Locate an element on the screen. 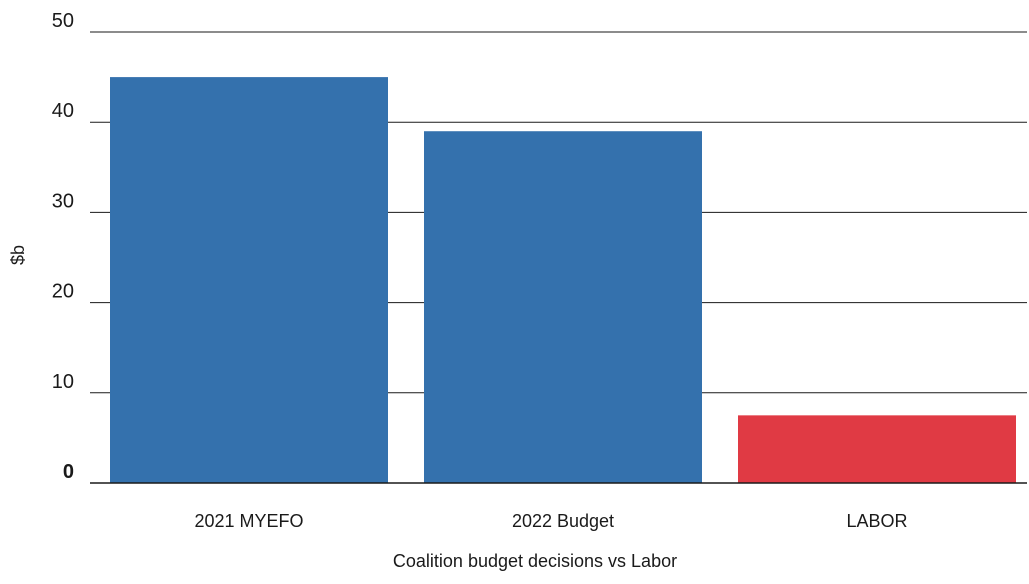 The width and height of the screenshot is (1029, 584). y-tick-label: 10 is located at coordinates (63, 382).